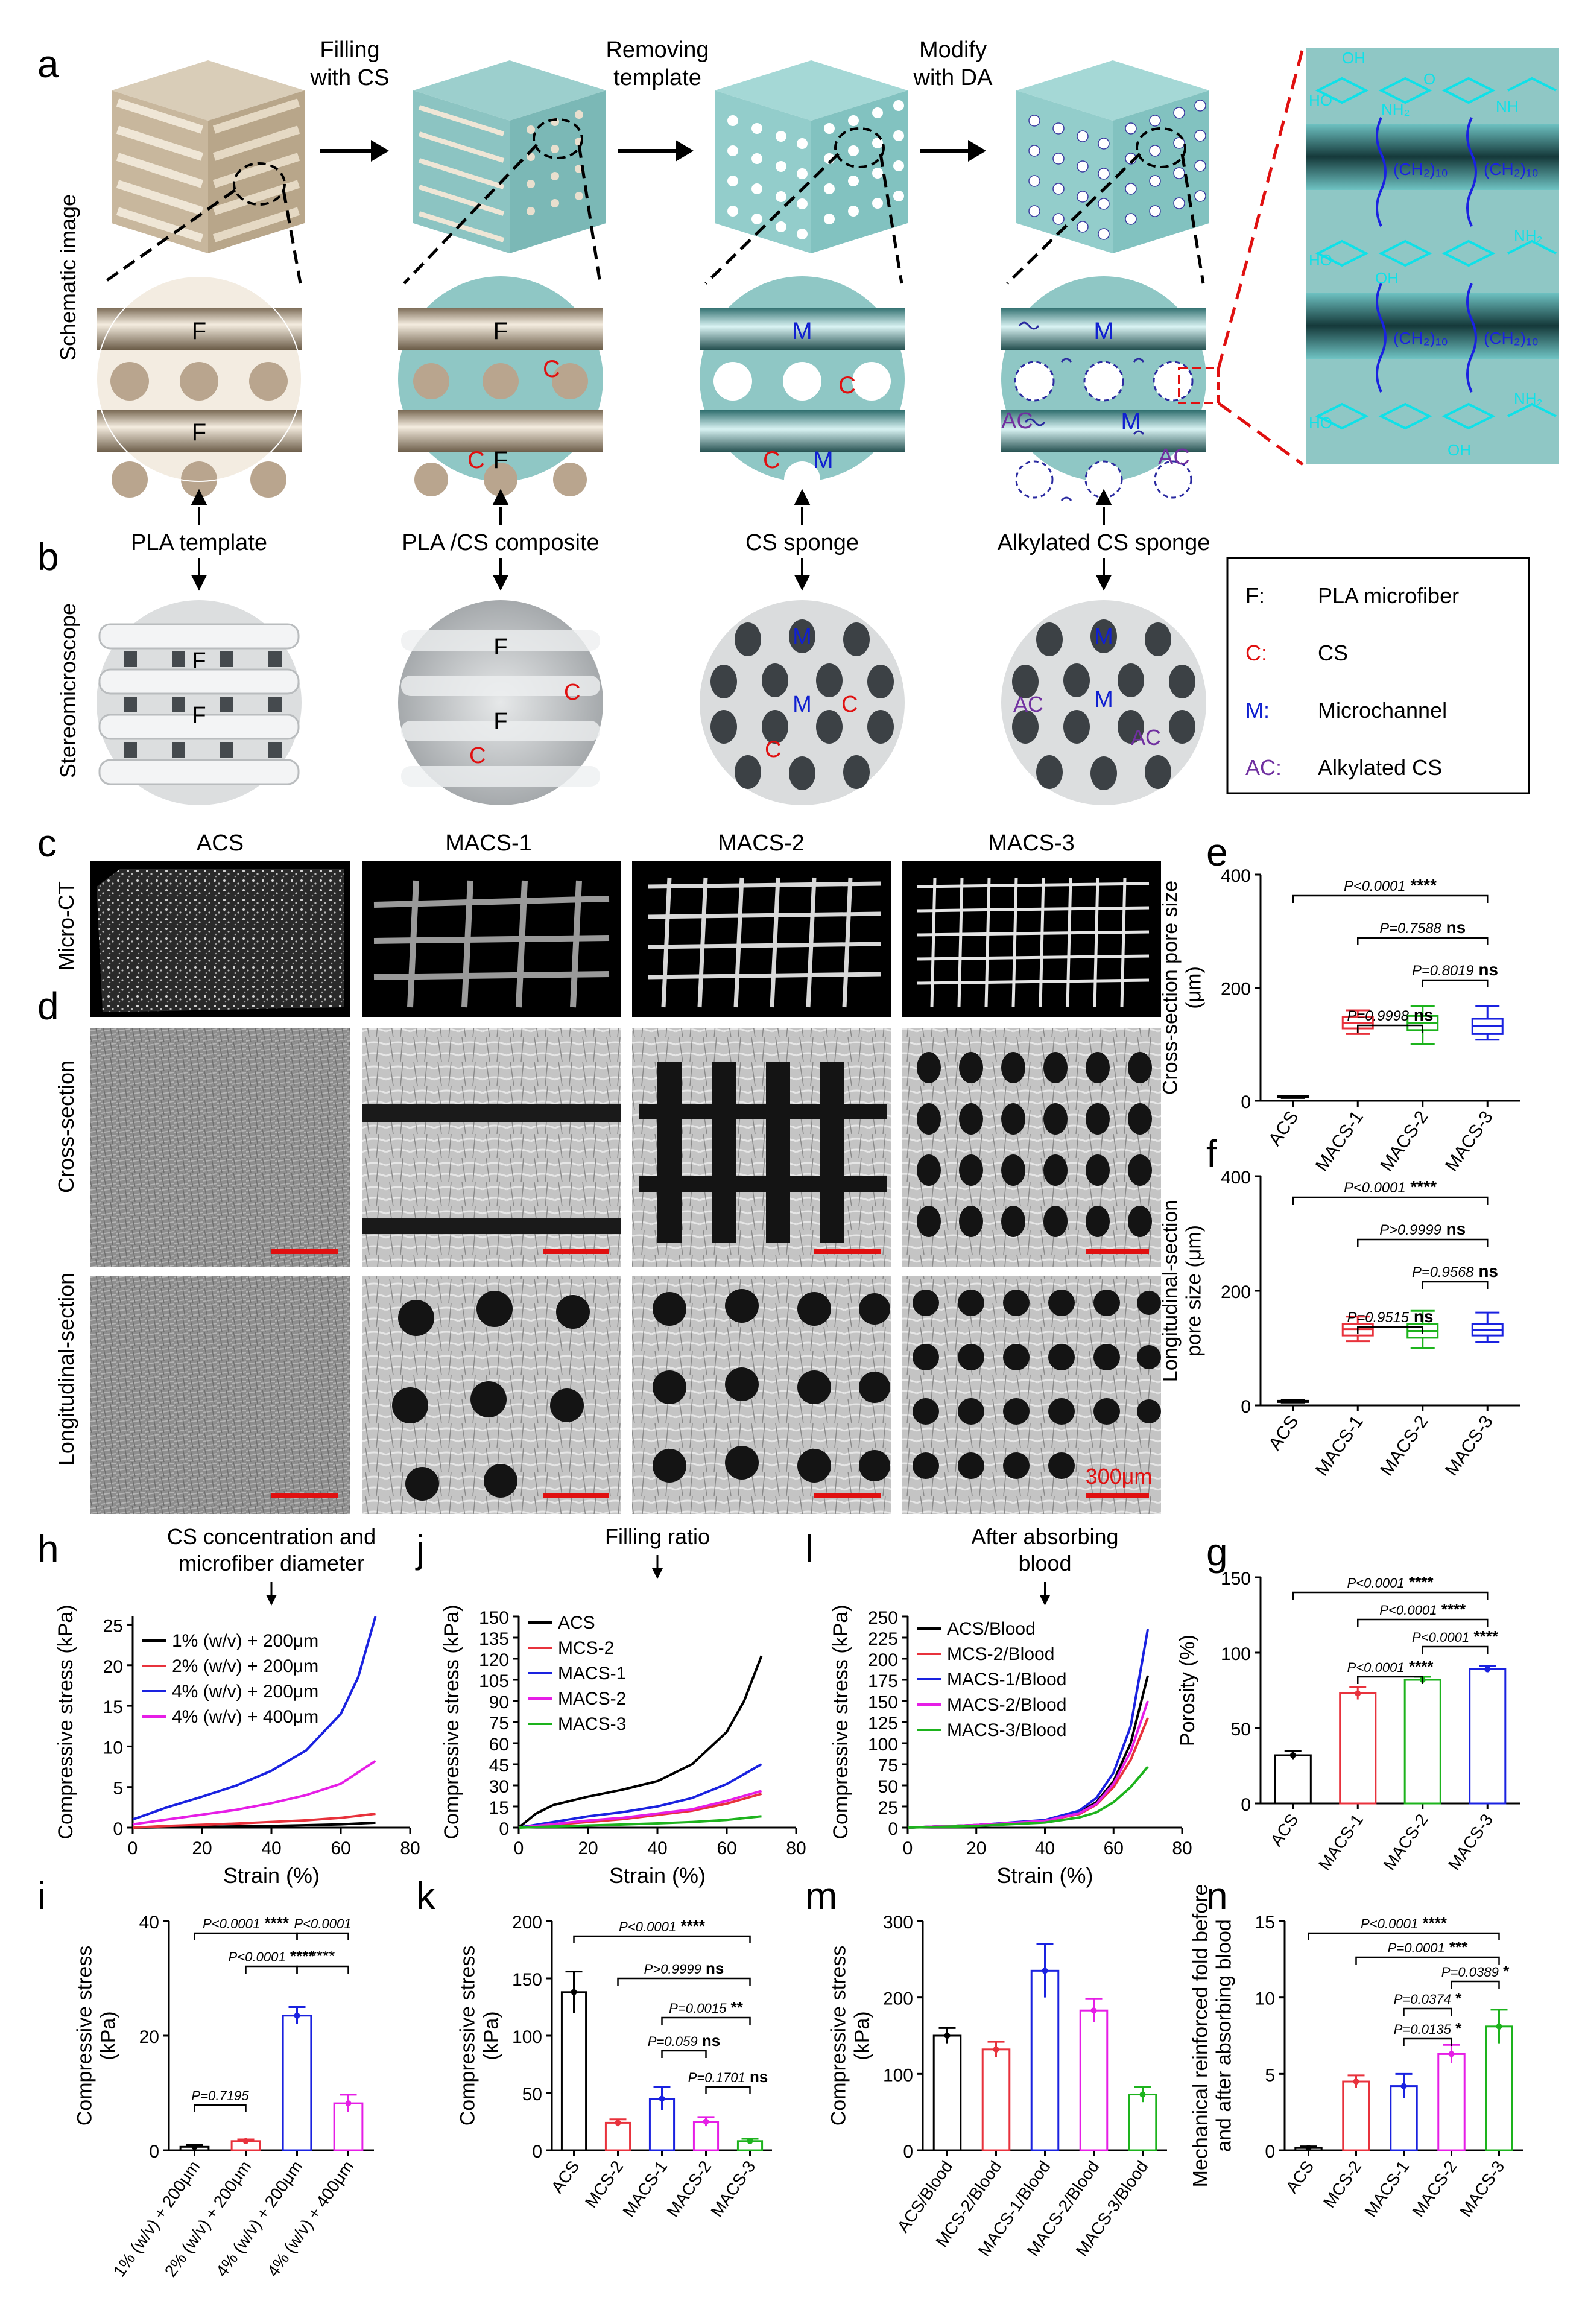  What do you see at coordinates (1044, 1549) in the screenshot?
I see `chart-title: After absorbing blood` at bounding box center [1044, 1549].